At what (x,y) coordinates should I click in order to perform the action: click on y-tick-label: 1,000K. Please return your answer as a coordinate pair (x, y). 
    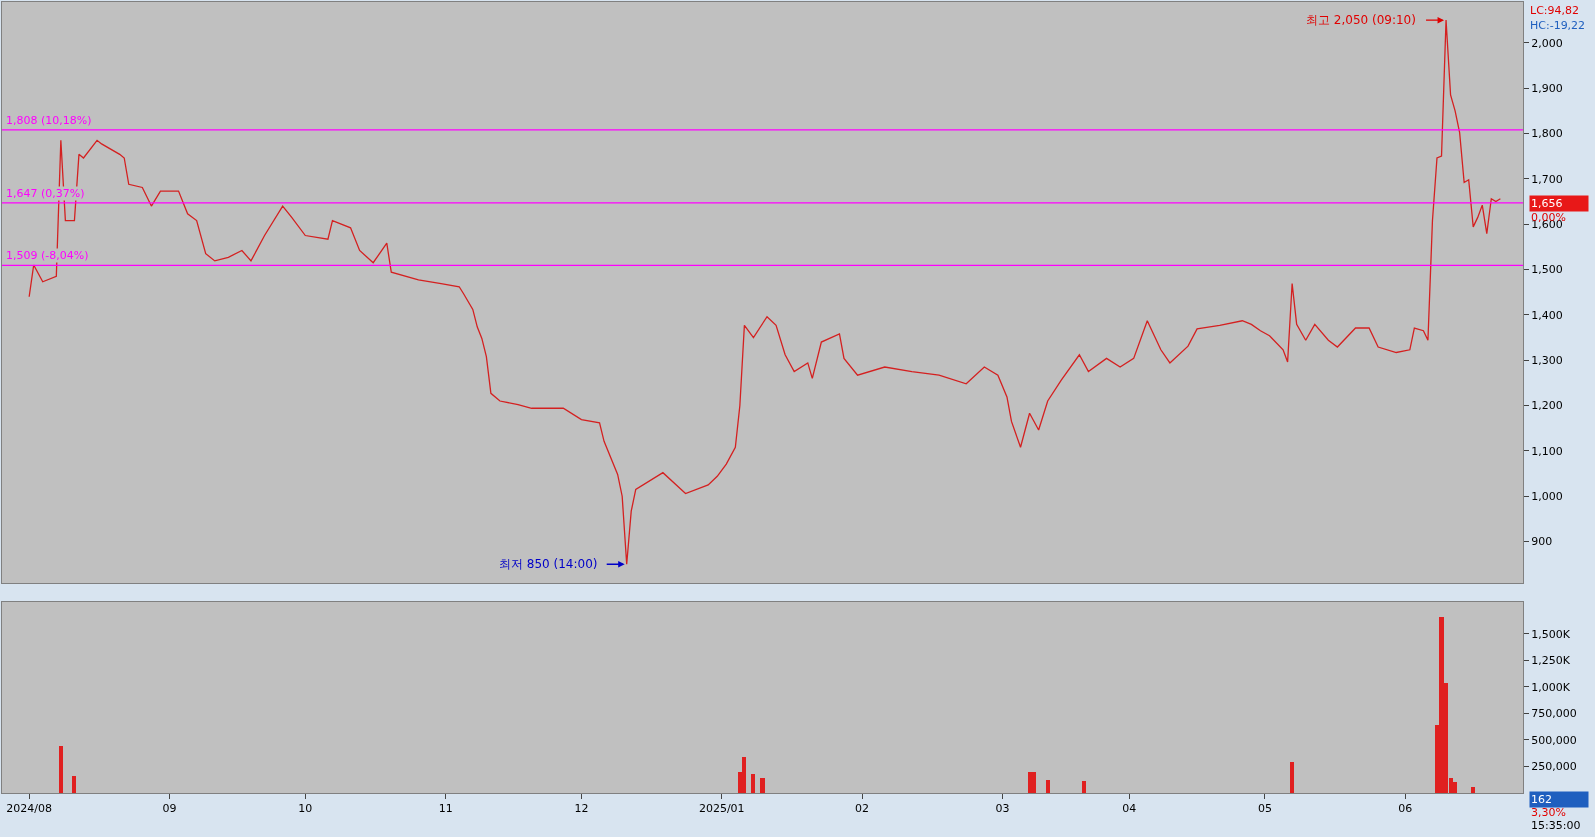
    Looking at the image, I should click on (1551, 687).